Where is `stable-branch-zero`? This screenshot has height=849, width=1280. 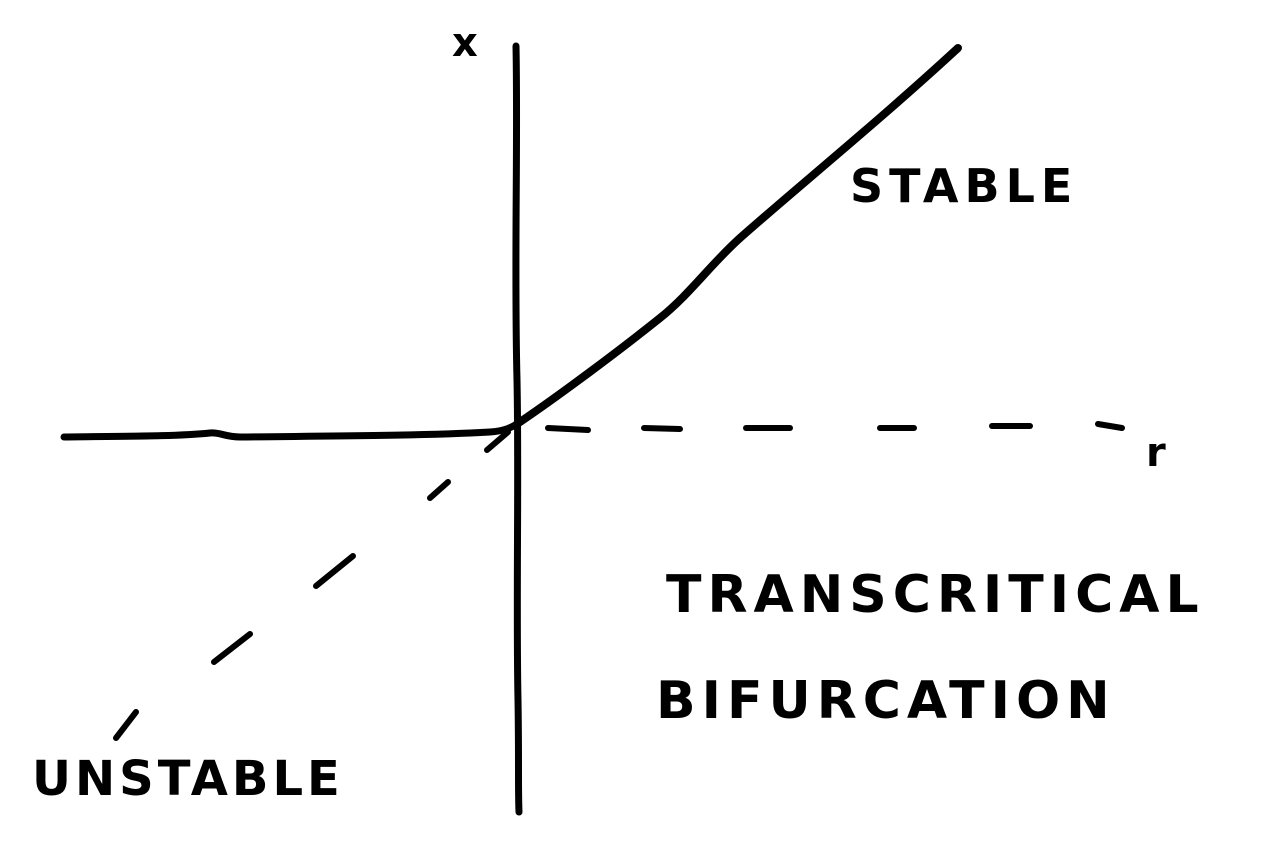 stable-branch-zero is located at coordinates (290, 430).